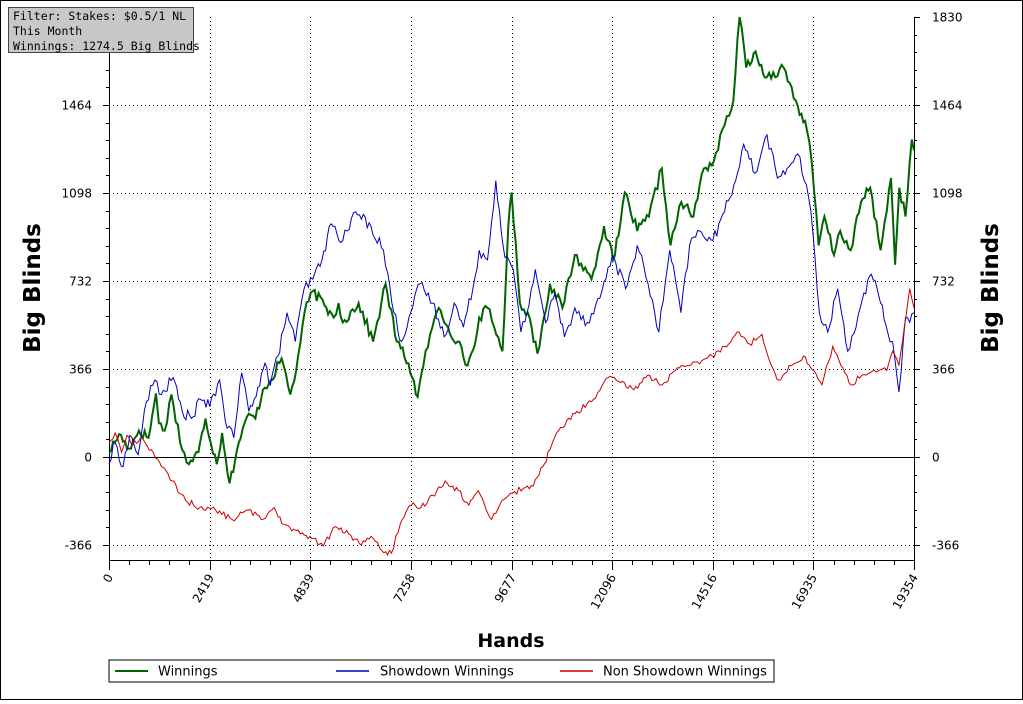 The width and height of the screenshot is (1023, 704). I want to click on filter-text: Filter: Stakes: $0.5/1 NL, so click(100, 16).